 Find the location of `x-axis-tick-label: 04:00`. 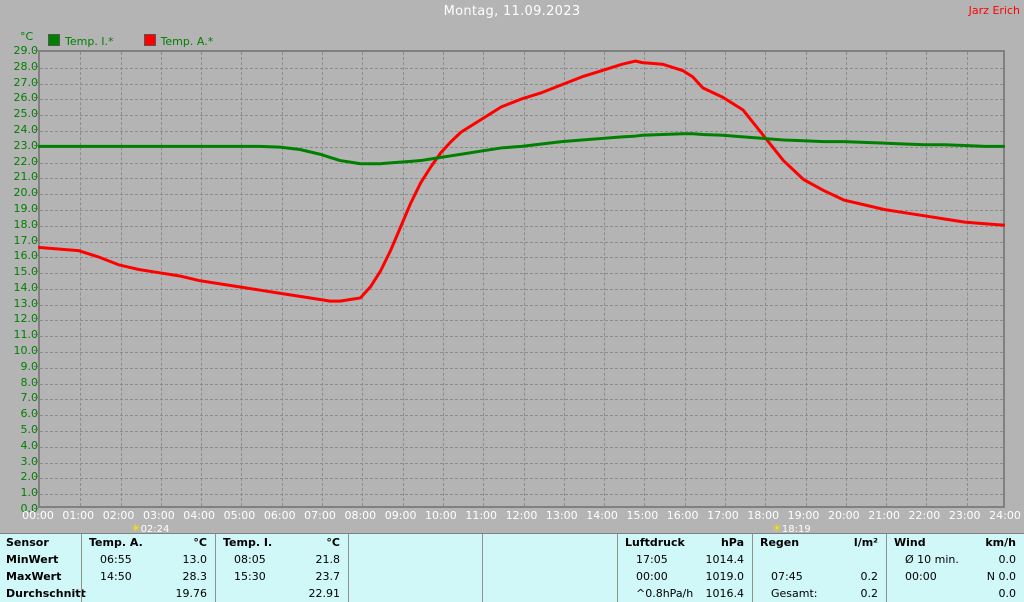

x-axis-tick-label: 04:00 is located at coordinates (199, 515).